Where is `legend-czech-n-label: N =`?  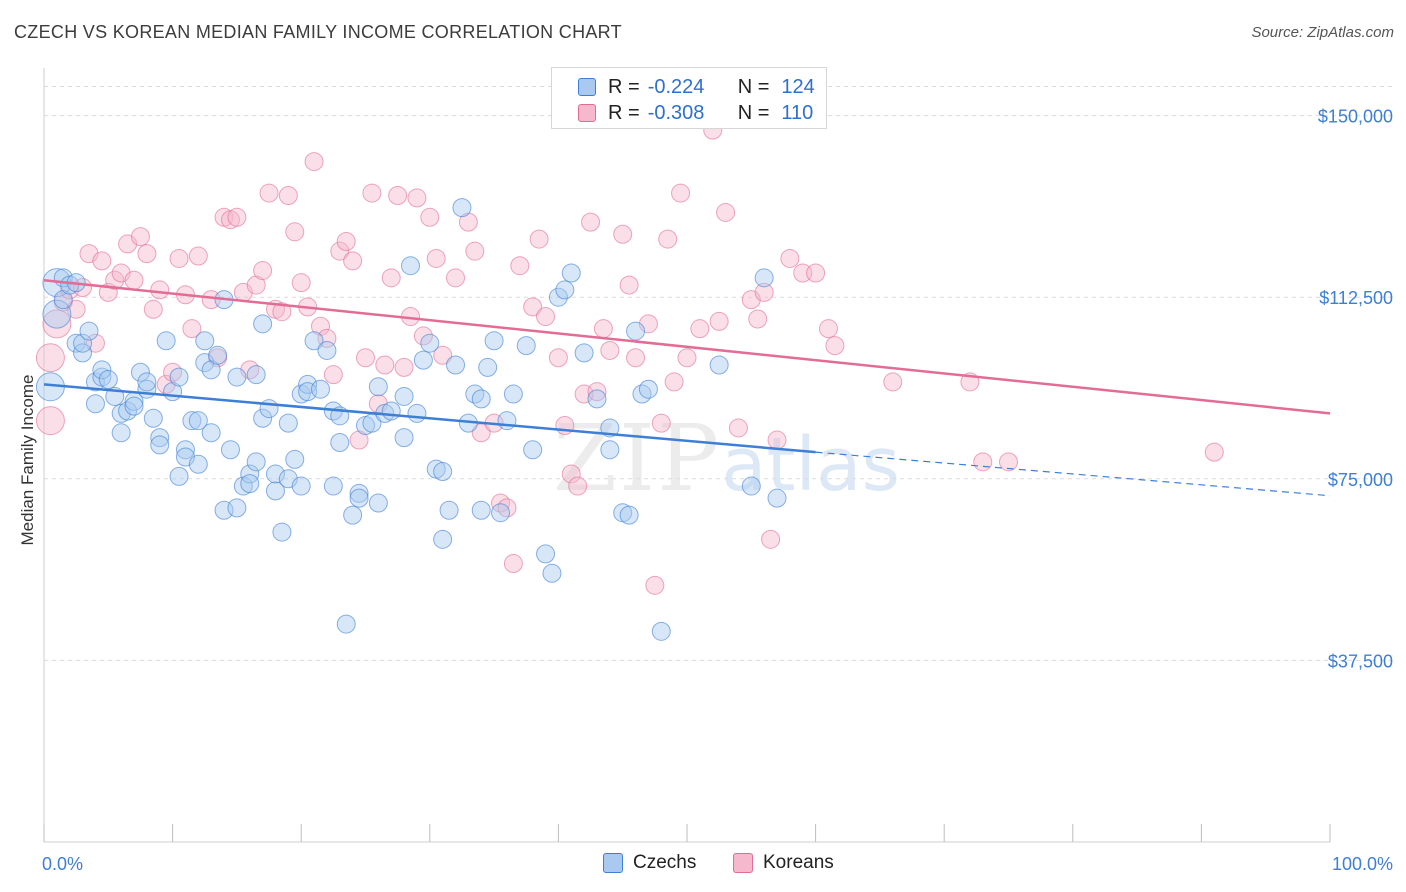 legend-czech-n-label: N = is located at coordinates (753, 86).